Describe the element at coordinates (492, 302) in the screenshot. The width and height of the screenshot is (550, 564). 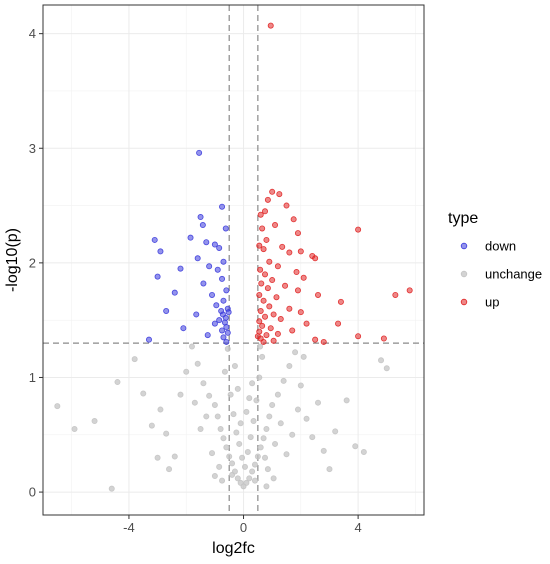
I see `legend-label-up: up` at that location.